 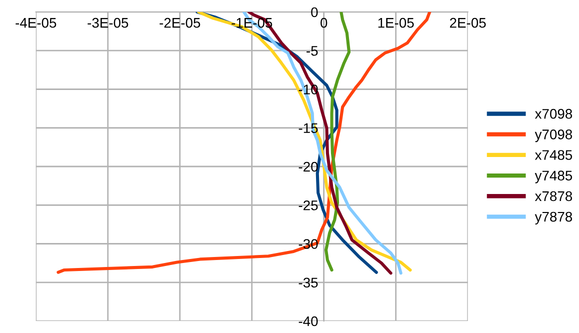 What do you see at coordinates (312, 51) in the screenshot?
I see `y-tick-label: -5` at bounding box center [312, 51].